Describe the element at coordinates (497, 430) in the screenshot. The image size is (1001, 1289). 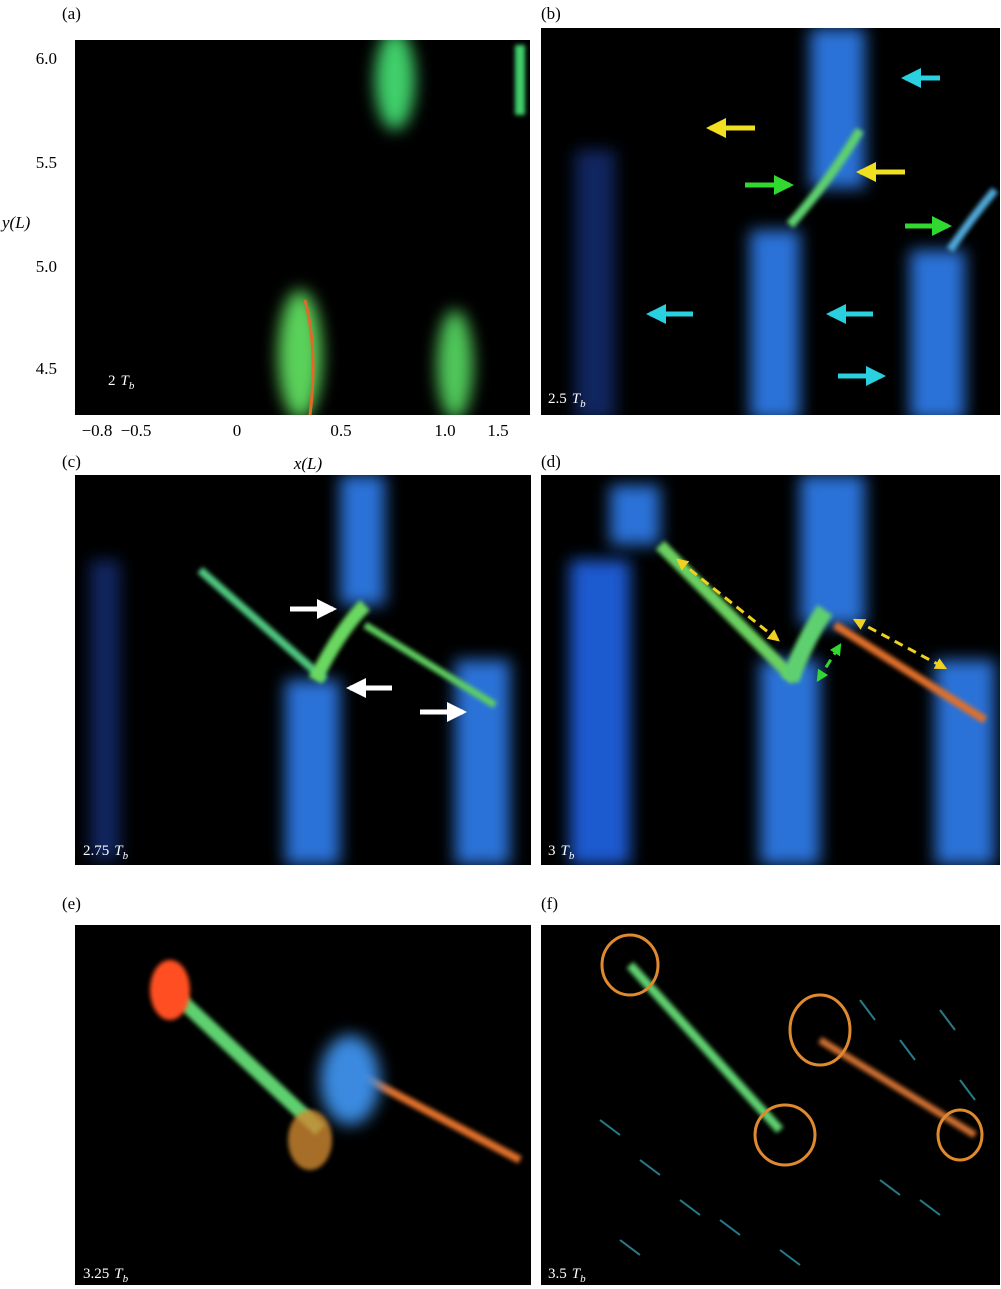
I see `x-tick-label: 1.5` at that location.